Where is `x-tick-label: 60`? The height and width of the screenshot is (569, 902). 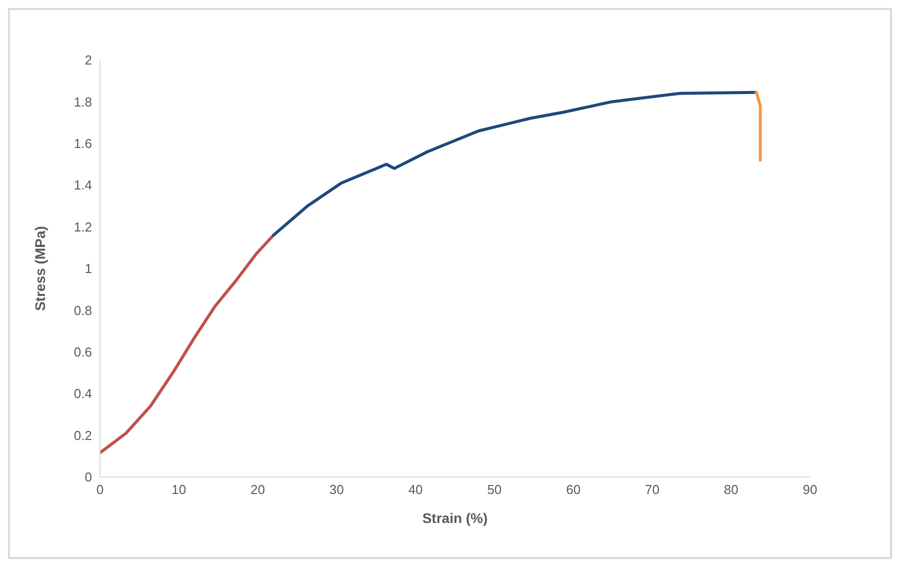
x-tick-label: 60 is located at coordinates (573, 490).